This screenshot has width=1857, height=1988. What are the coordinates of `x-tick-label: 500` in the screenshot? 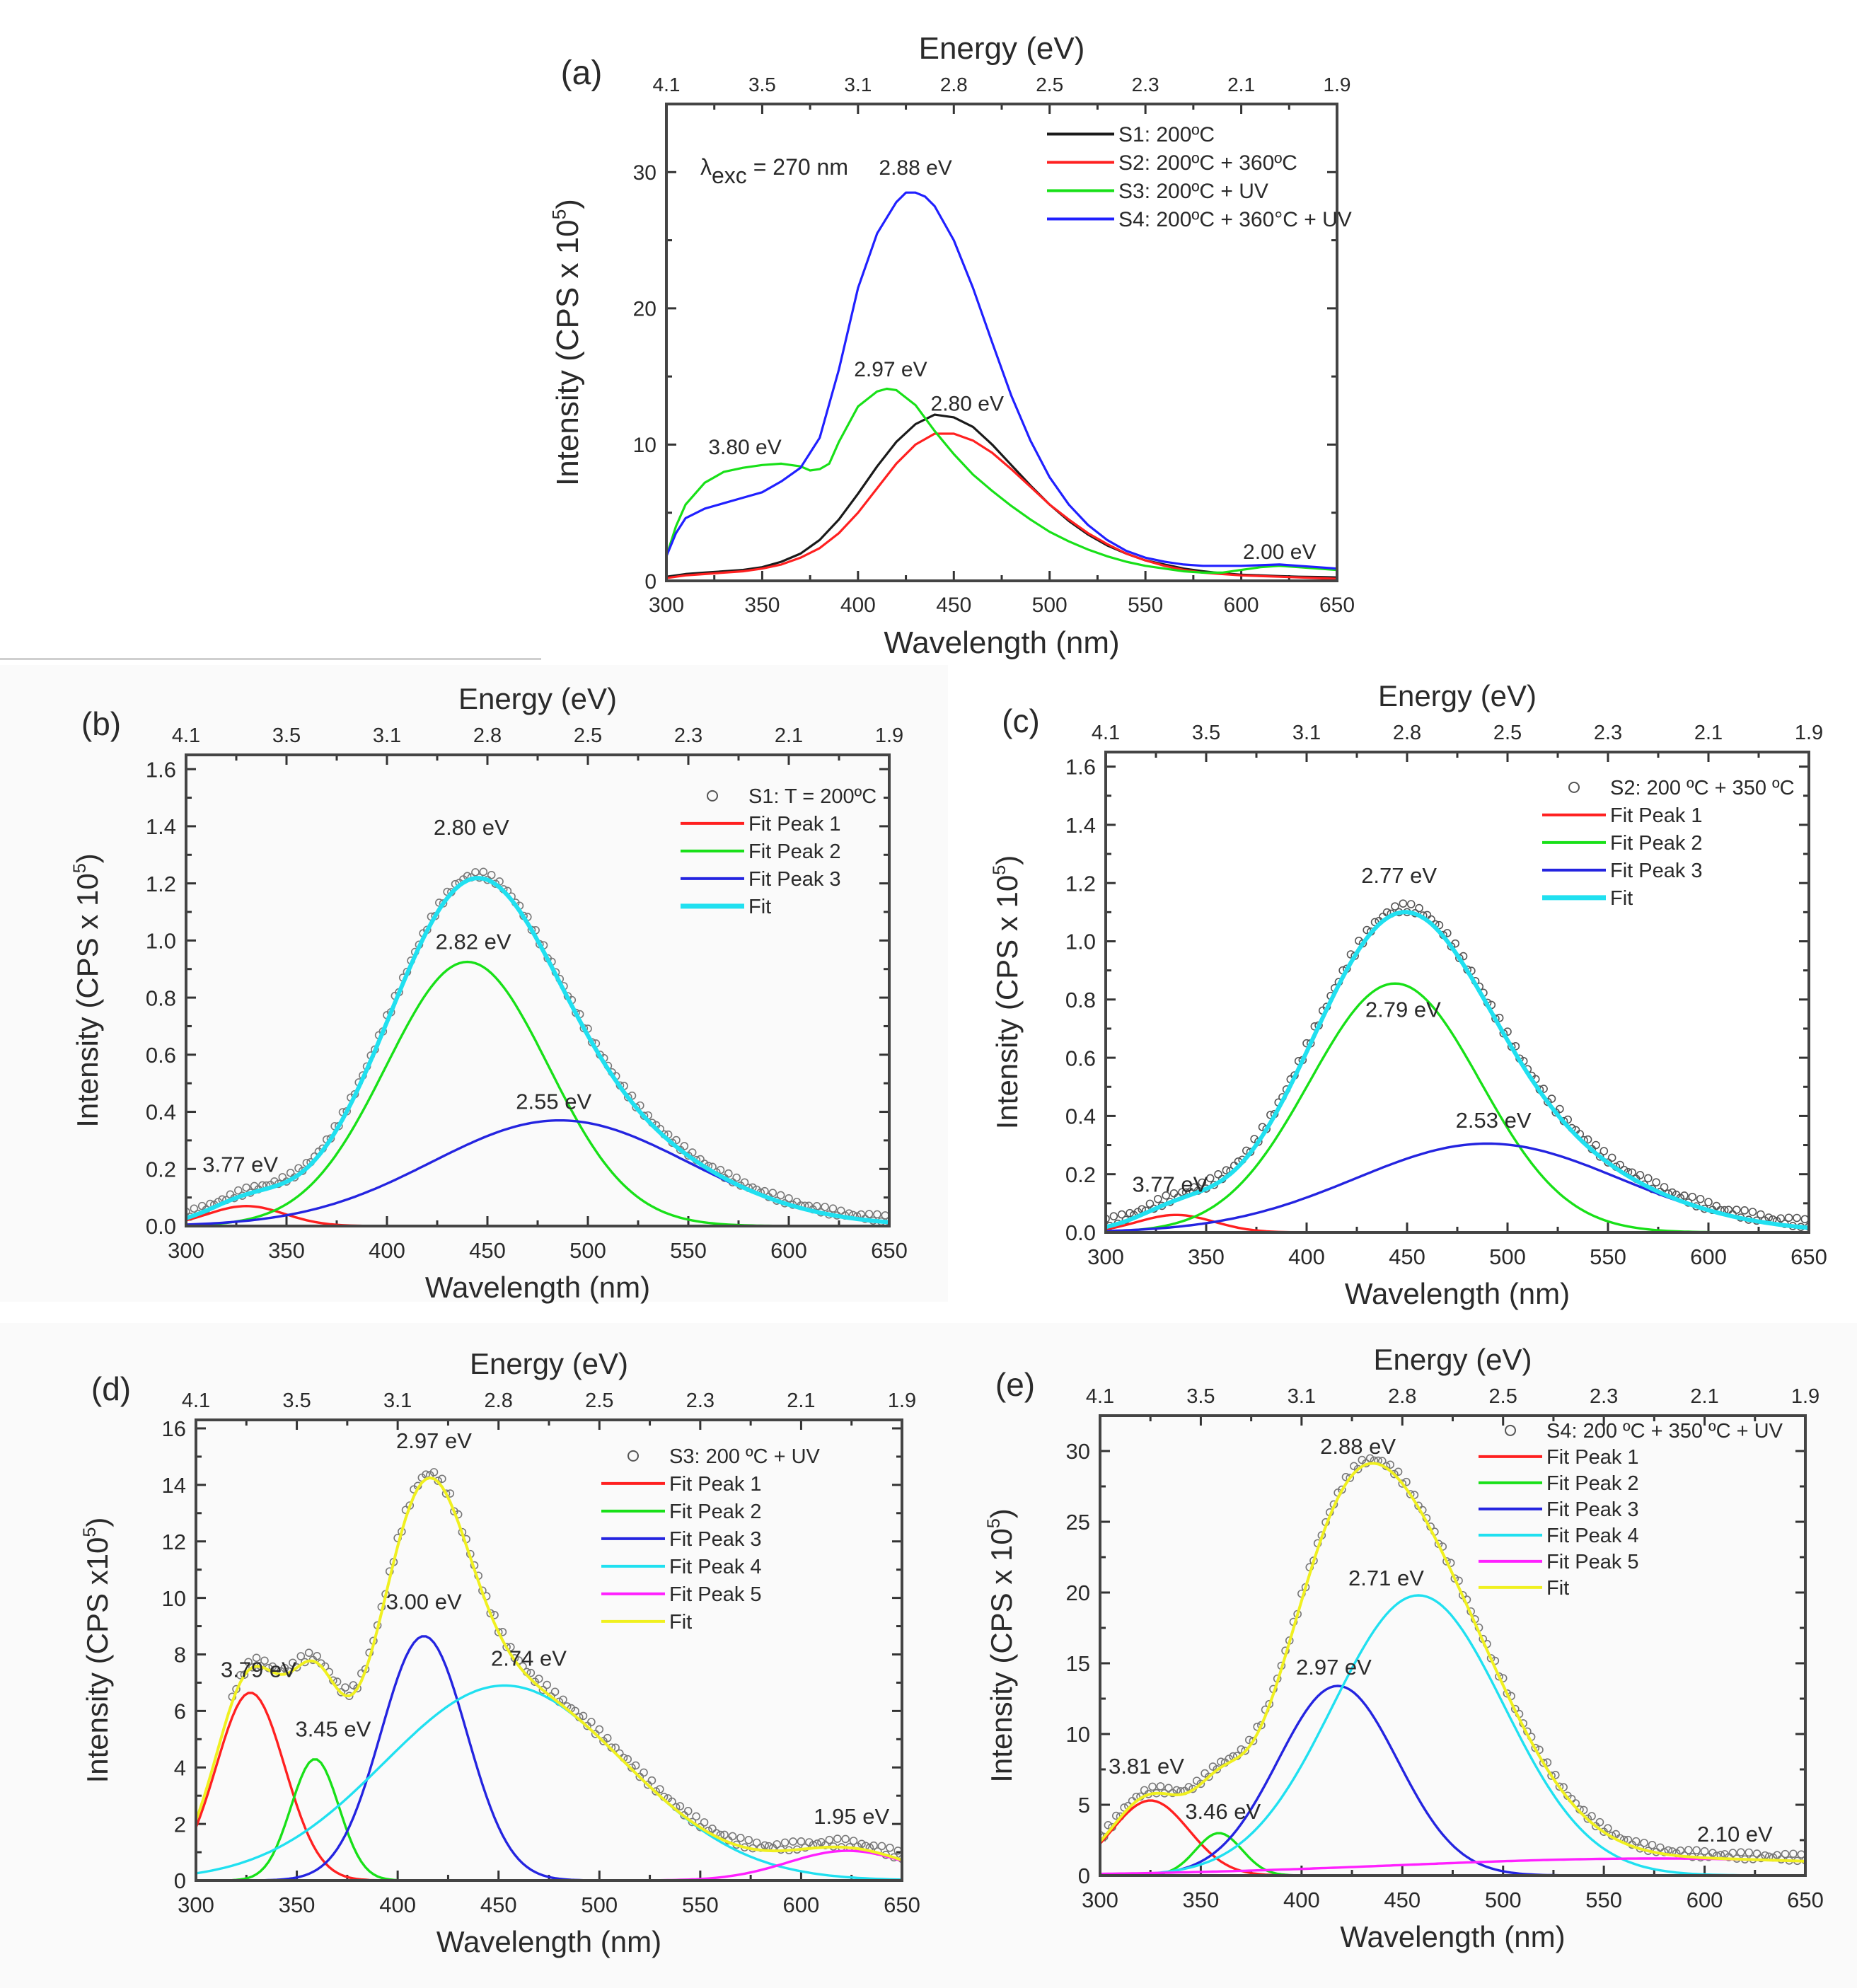 It's located at (1503, 1900).